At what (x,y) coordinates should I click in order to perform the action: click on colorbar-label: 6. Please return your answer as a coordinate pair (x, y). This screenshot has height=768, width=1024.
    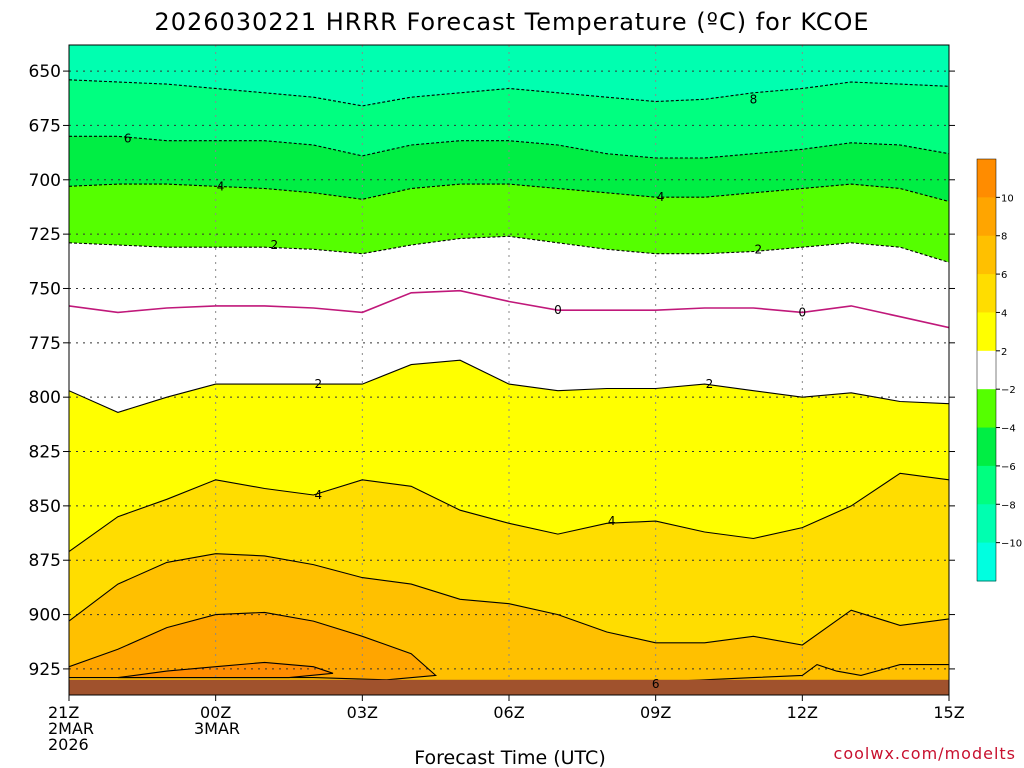
    Looking at the image, I should click on (1004, 275).